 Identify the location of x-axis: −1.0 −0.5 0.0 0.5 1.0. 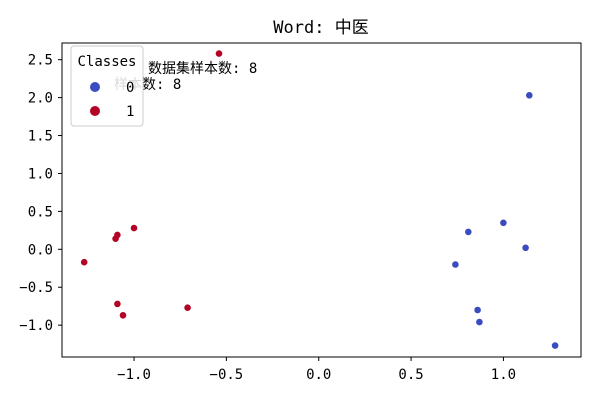
(316, 370).